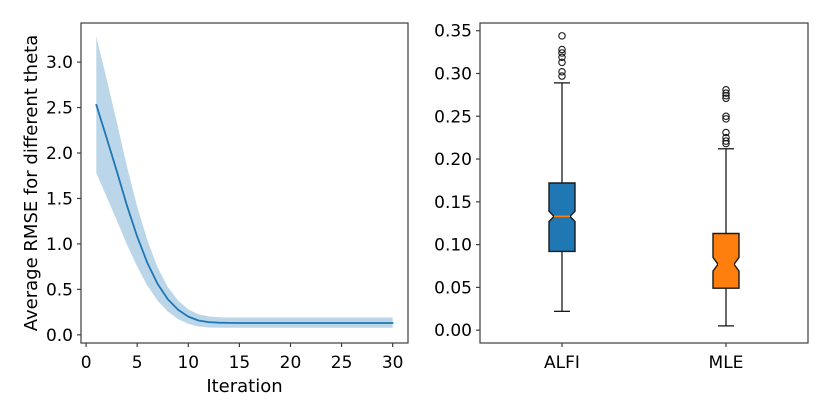 The image size is (830, 415). I want to click on y-tick-label: 0.25, so click(453, 117).